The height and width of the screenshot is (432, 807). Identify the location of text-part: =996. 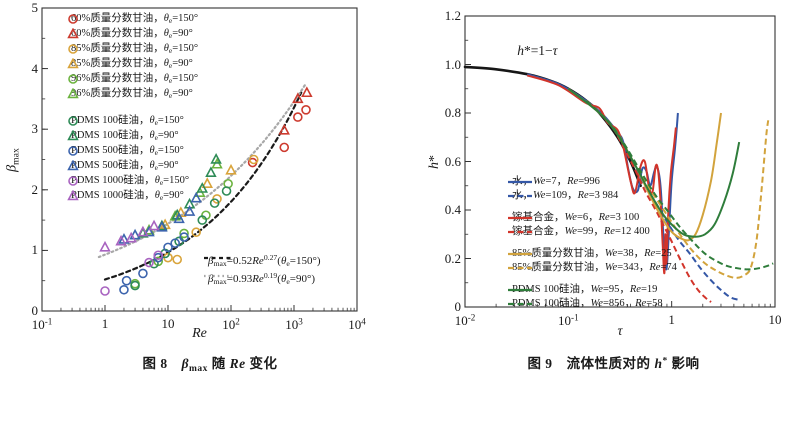
(589, 181).